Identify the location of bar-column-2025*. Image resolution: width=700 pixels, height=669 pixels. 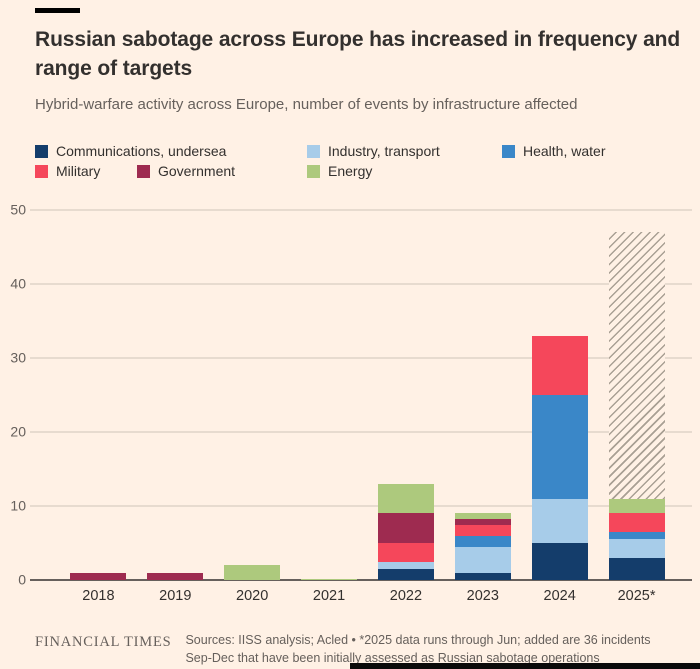
(636, 395).